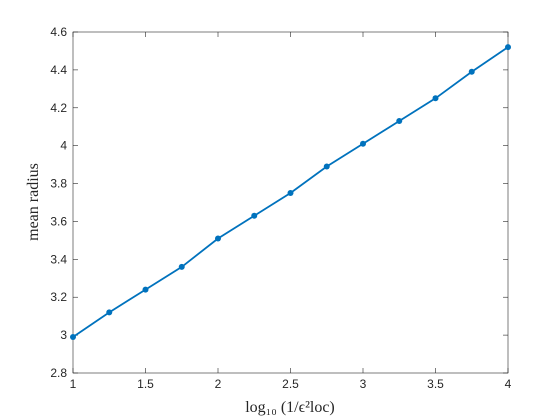 Image resolution: width=560 pixels, height=420 pixels. I want to click on x-tick-label: 3.5, so click(435, 384).